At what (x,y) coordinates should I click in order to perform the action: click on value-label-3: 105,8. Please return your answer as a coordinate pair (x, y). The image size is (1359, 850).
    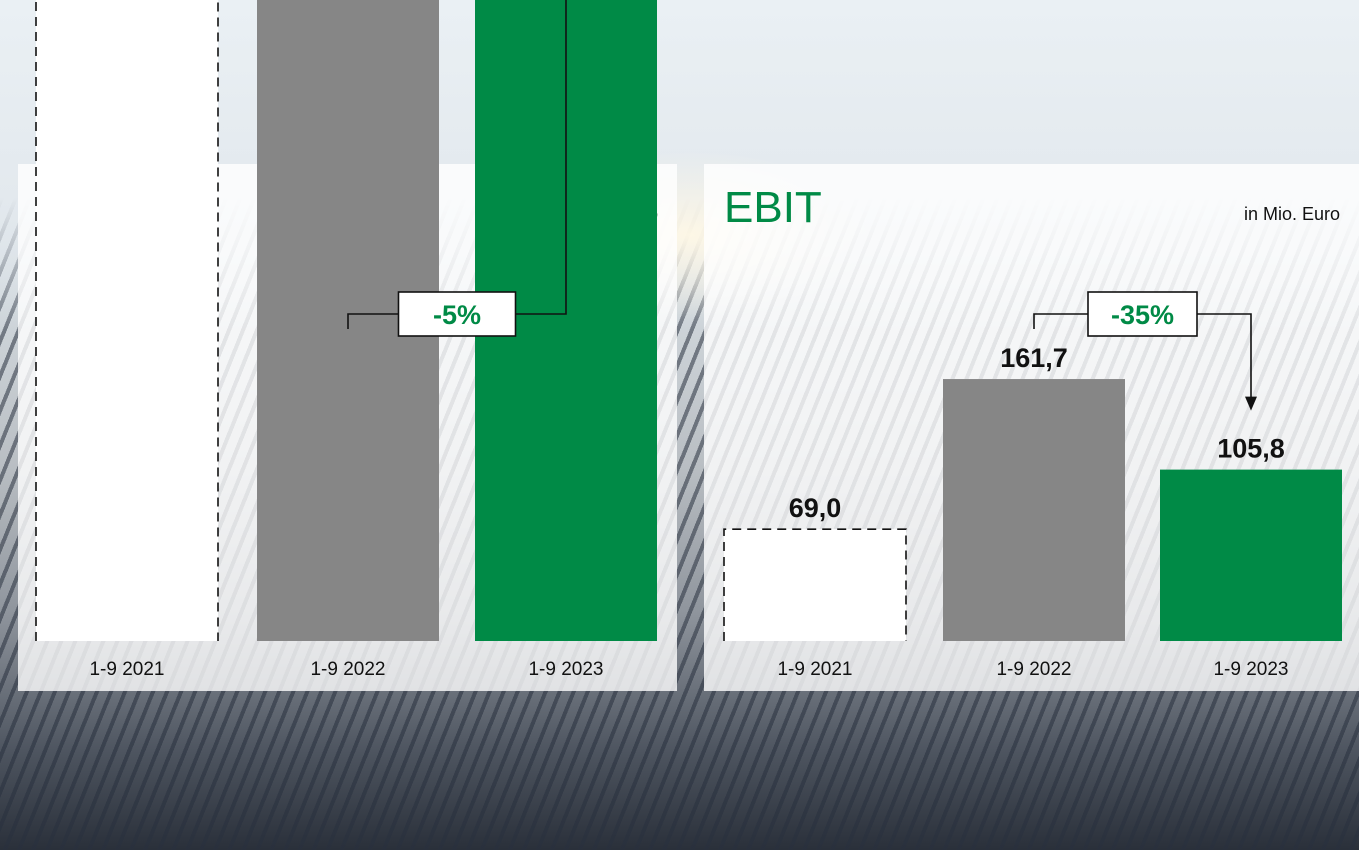
    Looking at the image, I should click on (1251, 449).